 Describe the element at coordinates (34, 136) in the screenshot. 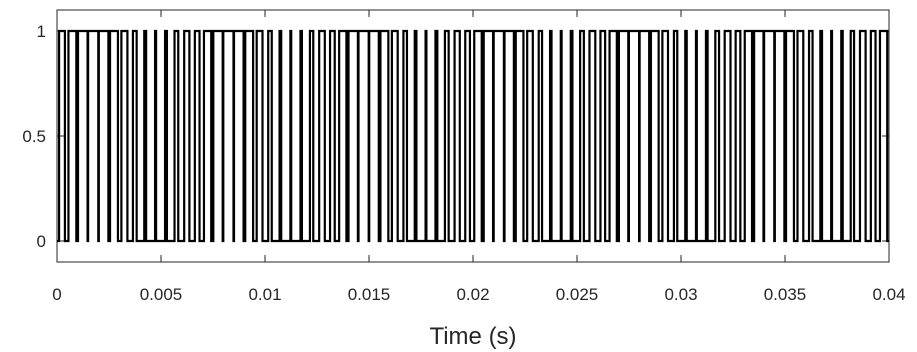

I see `y-tick-label: 0.5` at that location.